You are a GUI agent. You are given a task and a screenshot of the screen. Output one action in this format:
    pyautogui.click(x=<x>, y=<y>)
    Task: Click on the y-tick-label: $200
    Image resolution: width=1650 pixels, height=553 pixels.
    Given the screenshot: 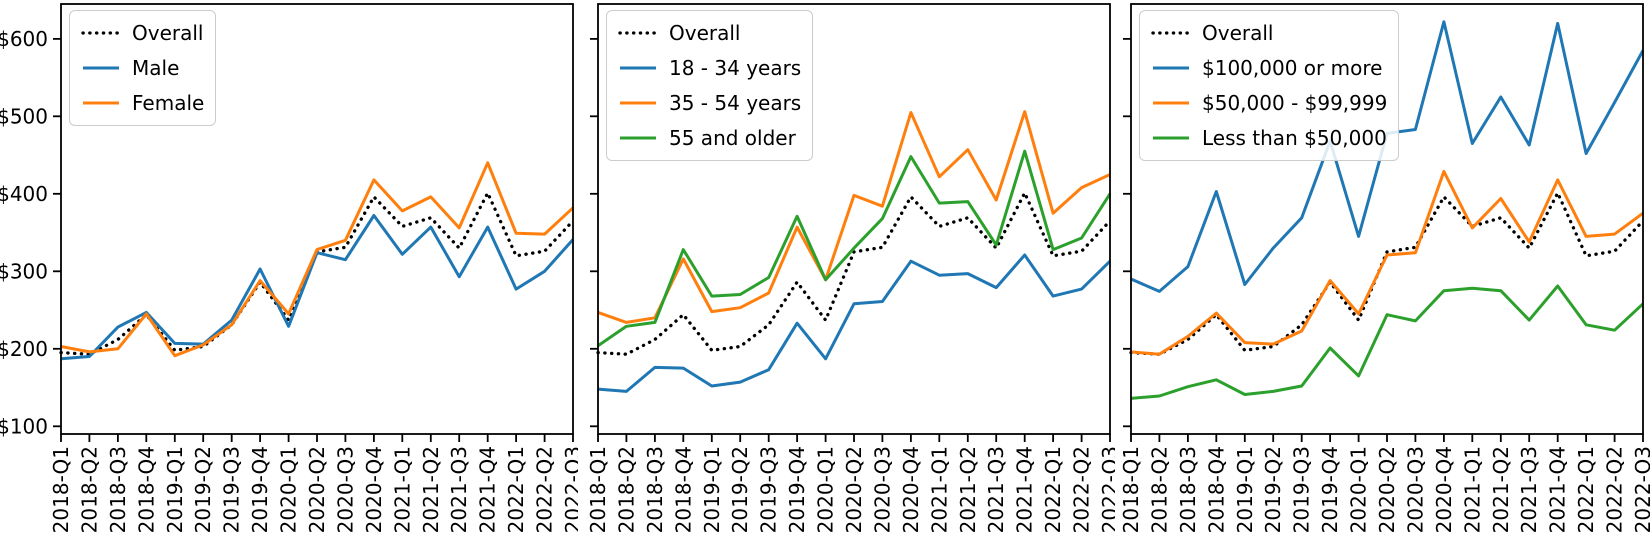 What is the action you would take?
    pyautogui.click(x=24, y=349)
    